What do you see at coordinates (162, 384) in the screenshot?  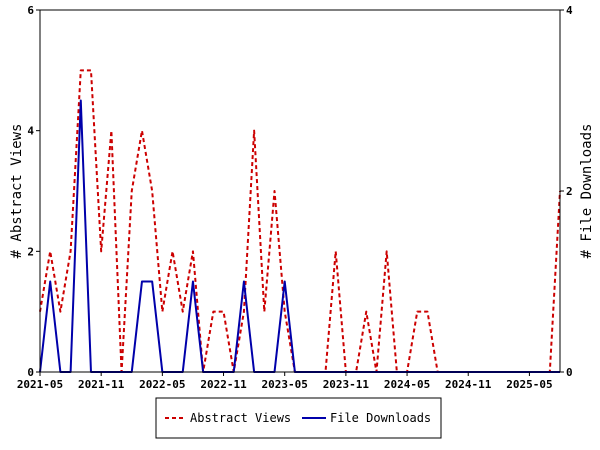 I see `x-tick-label: 2022-05` at bounding box center [162, 384].